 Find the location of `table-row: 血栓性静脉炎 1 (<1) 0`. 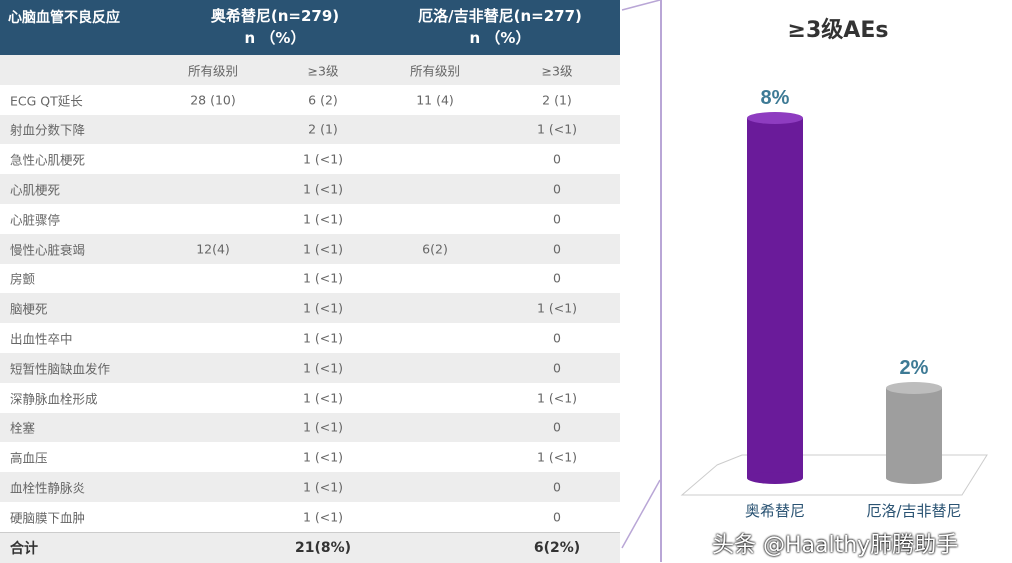

table-row: 血栓性静脉炎 1 (<1) 0 is located at coordinates (310, 487).